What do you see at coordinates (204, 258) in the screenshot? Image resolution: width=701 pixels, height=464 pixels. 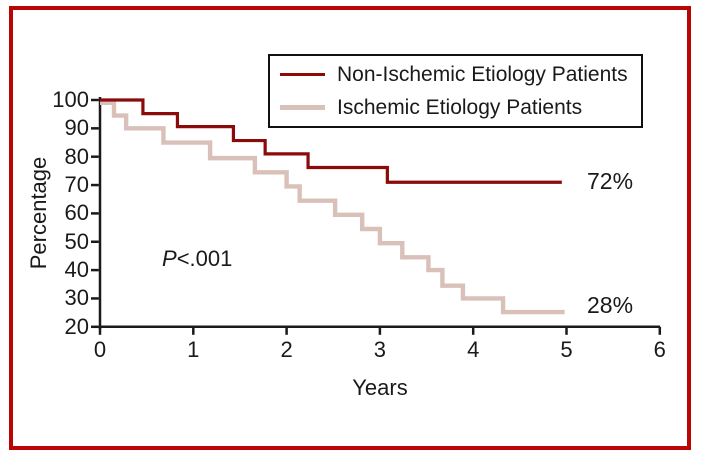 I see `p-value-text: <.001` at bounding box center [204, 258].